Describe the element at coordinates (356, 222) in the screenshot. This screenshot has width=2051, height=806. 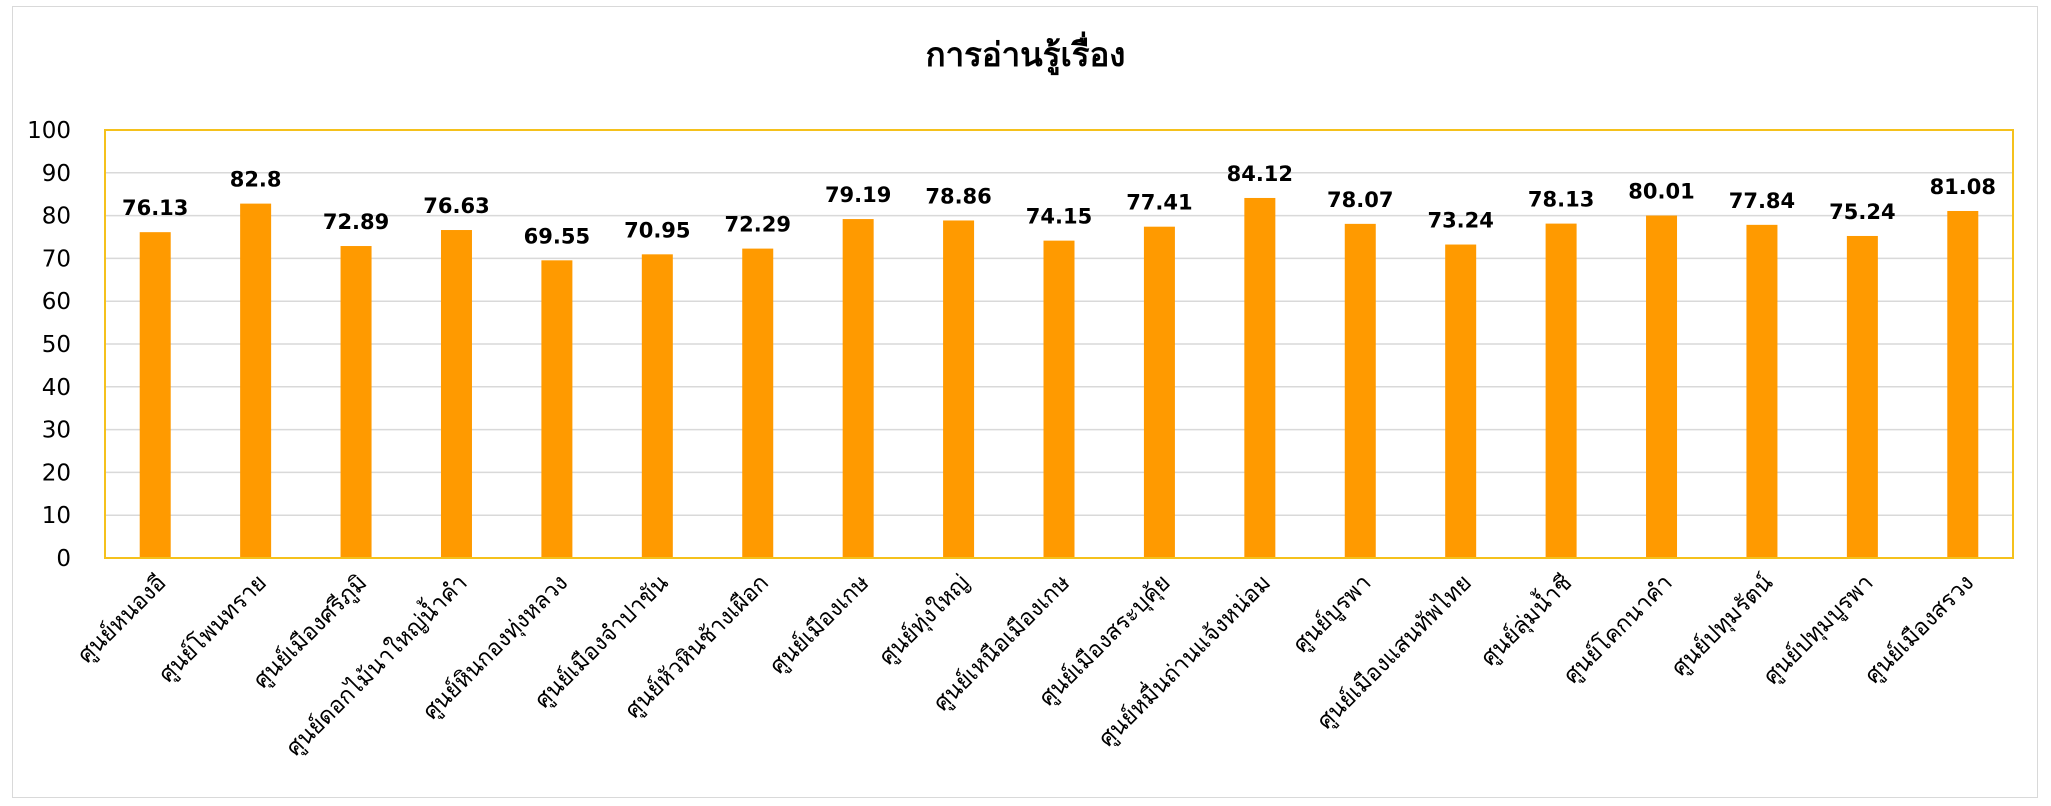
I see `data-label: 72.89` at that location.